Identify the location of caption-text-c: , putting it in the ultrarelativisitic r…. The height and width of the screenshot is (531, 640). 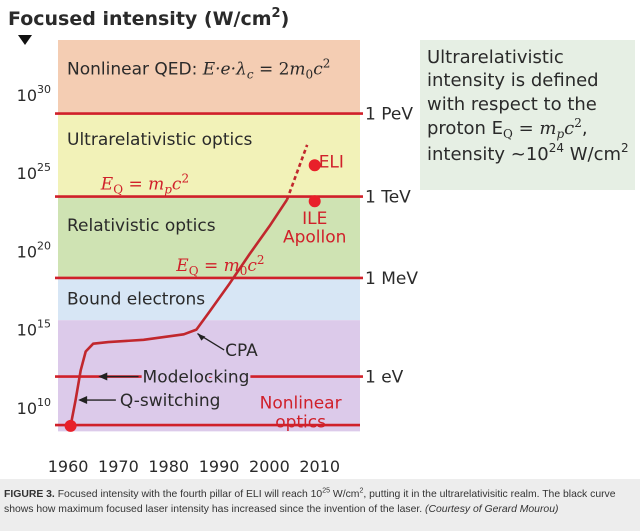
(310, 502).